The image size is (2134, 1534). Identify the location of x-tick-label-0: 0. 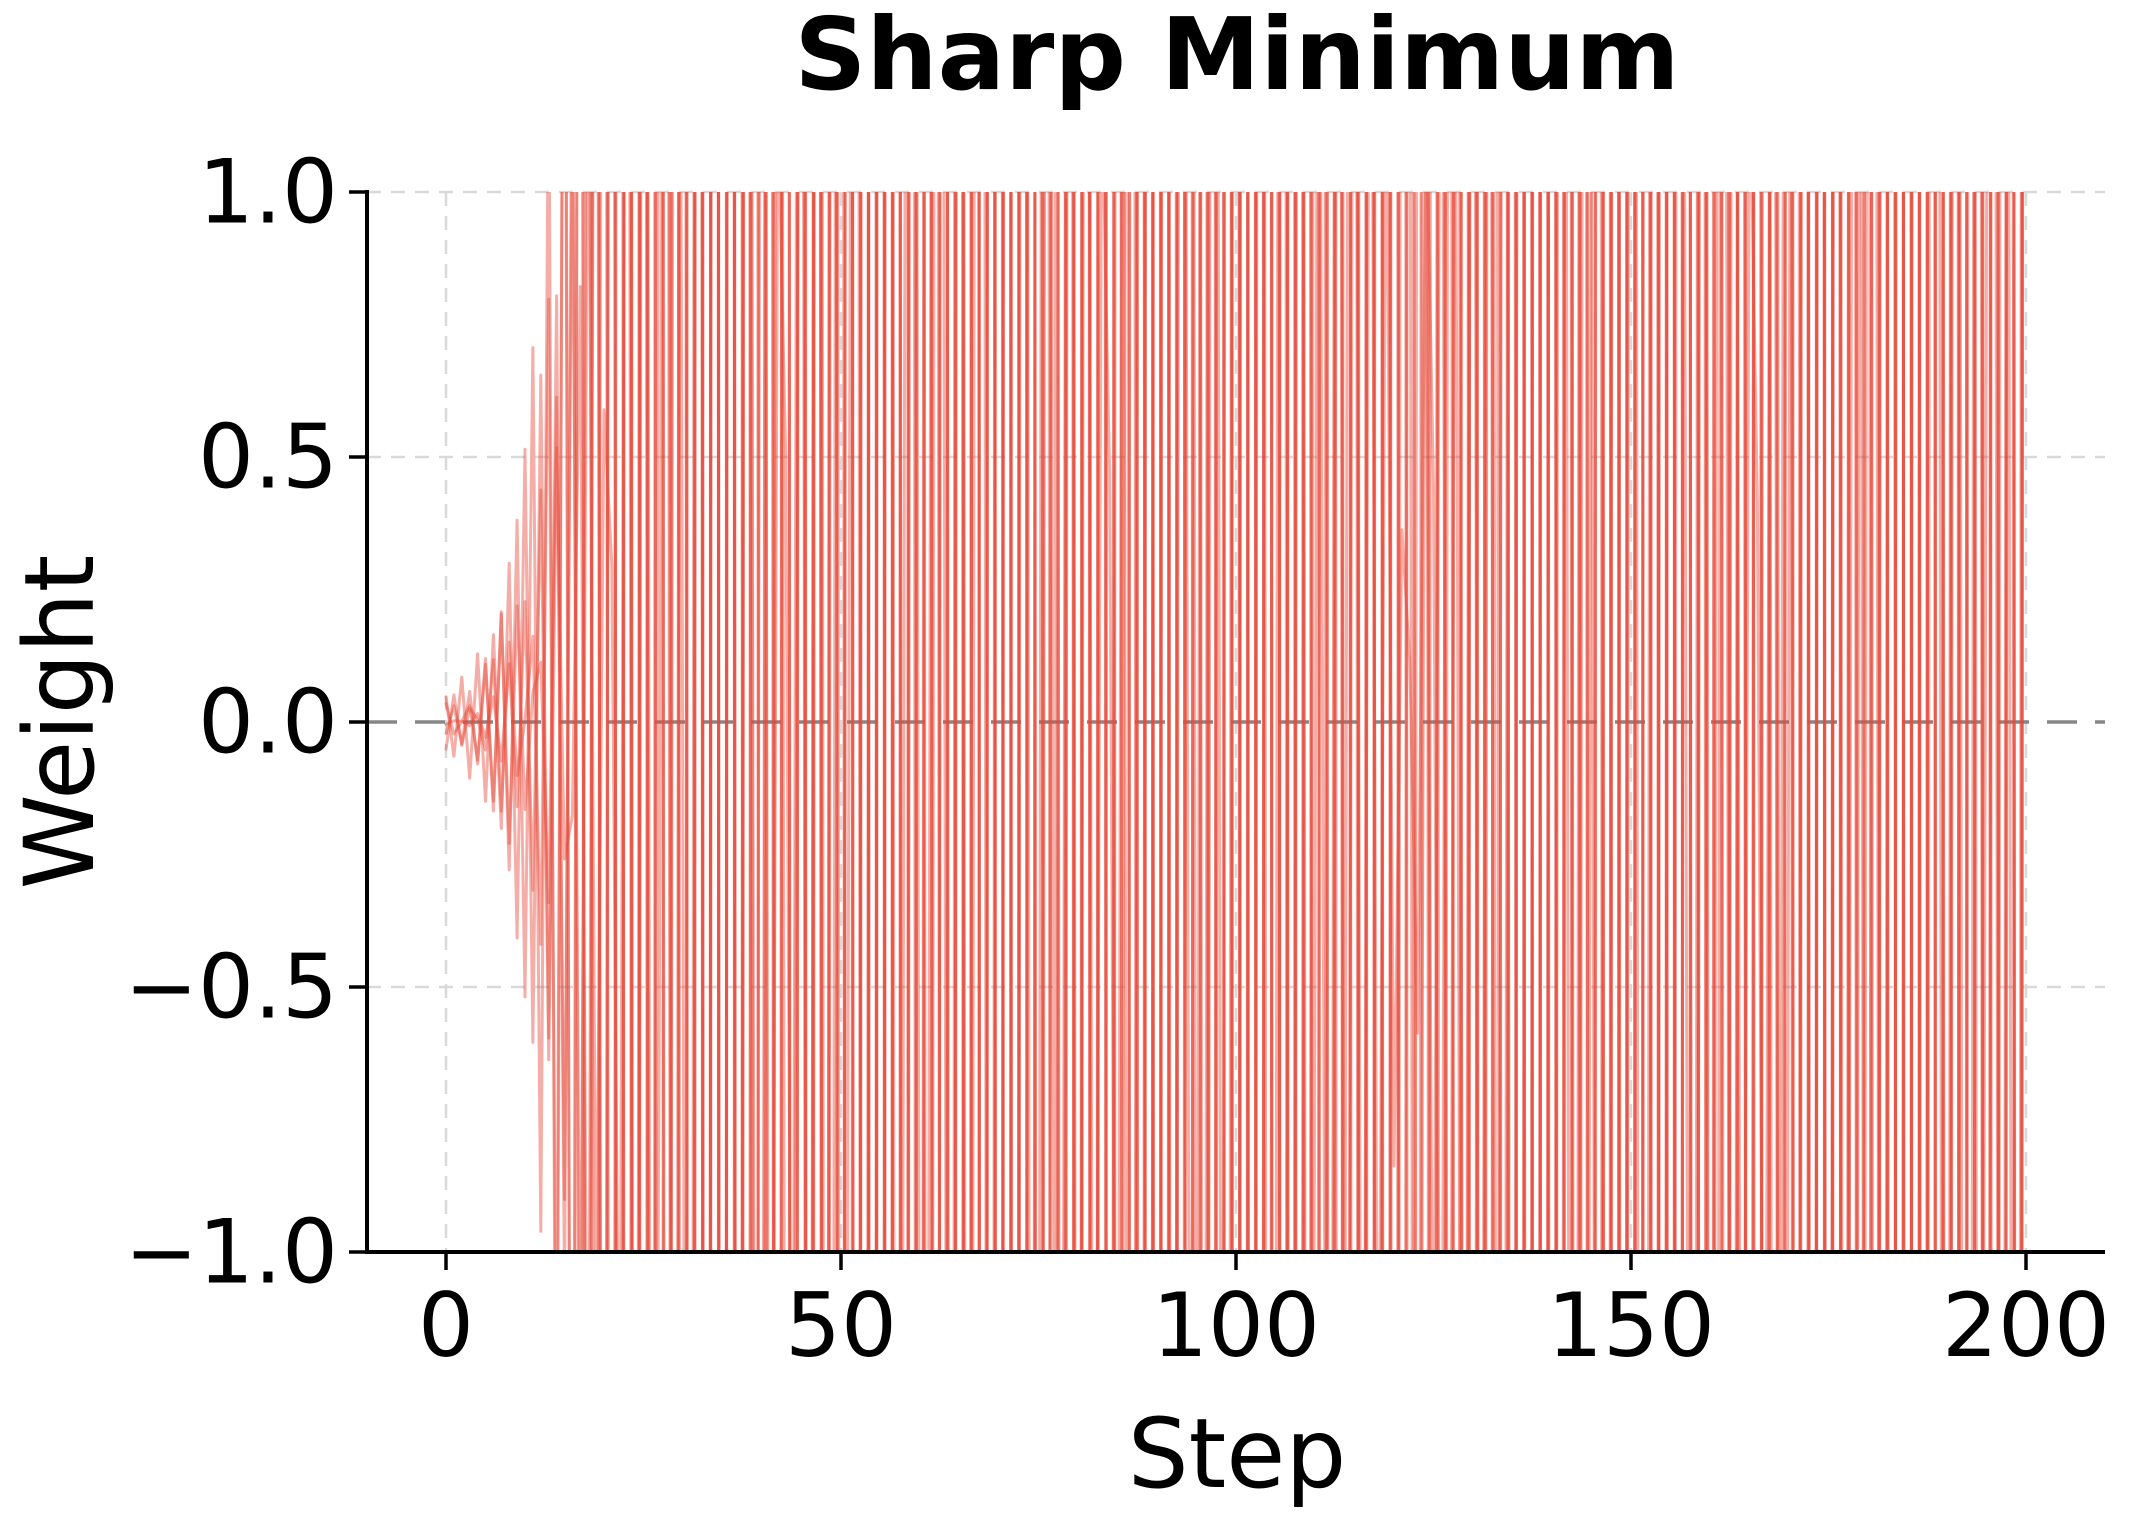
(446, 1325).